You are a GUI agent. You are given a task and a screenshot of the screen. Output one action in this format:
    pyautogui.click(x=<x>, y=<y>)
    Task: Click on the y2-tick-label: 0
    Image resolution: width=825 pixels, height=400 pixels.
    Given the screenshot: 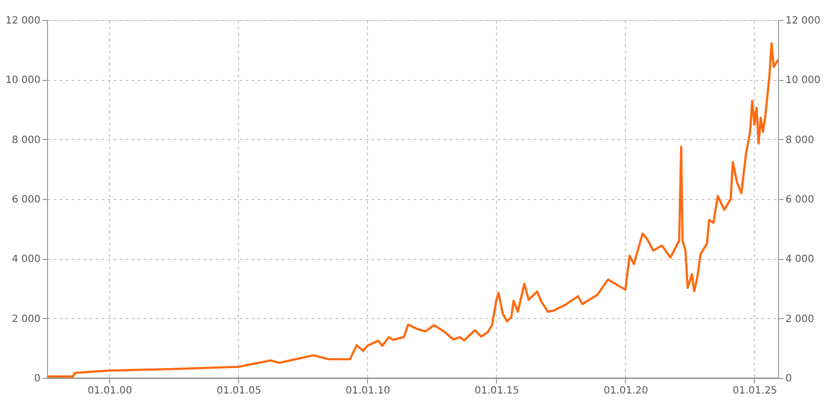 What is the action you would take?
    pyautogui.click(x=789, y=379)
    